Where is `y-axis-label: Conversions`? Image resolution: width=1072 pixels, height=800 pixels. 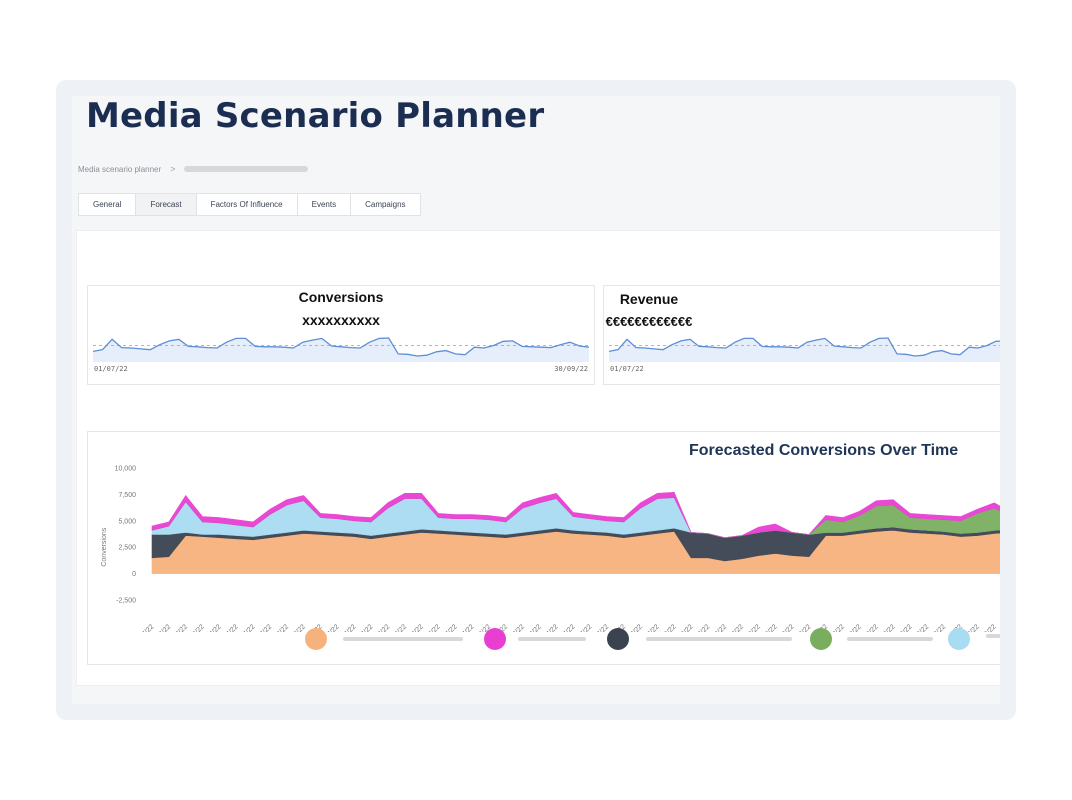 y-axis-label: Conversions is located at coordinates (104, 546).